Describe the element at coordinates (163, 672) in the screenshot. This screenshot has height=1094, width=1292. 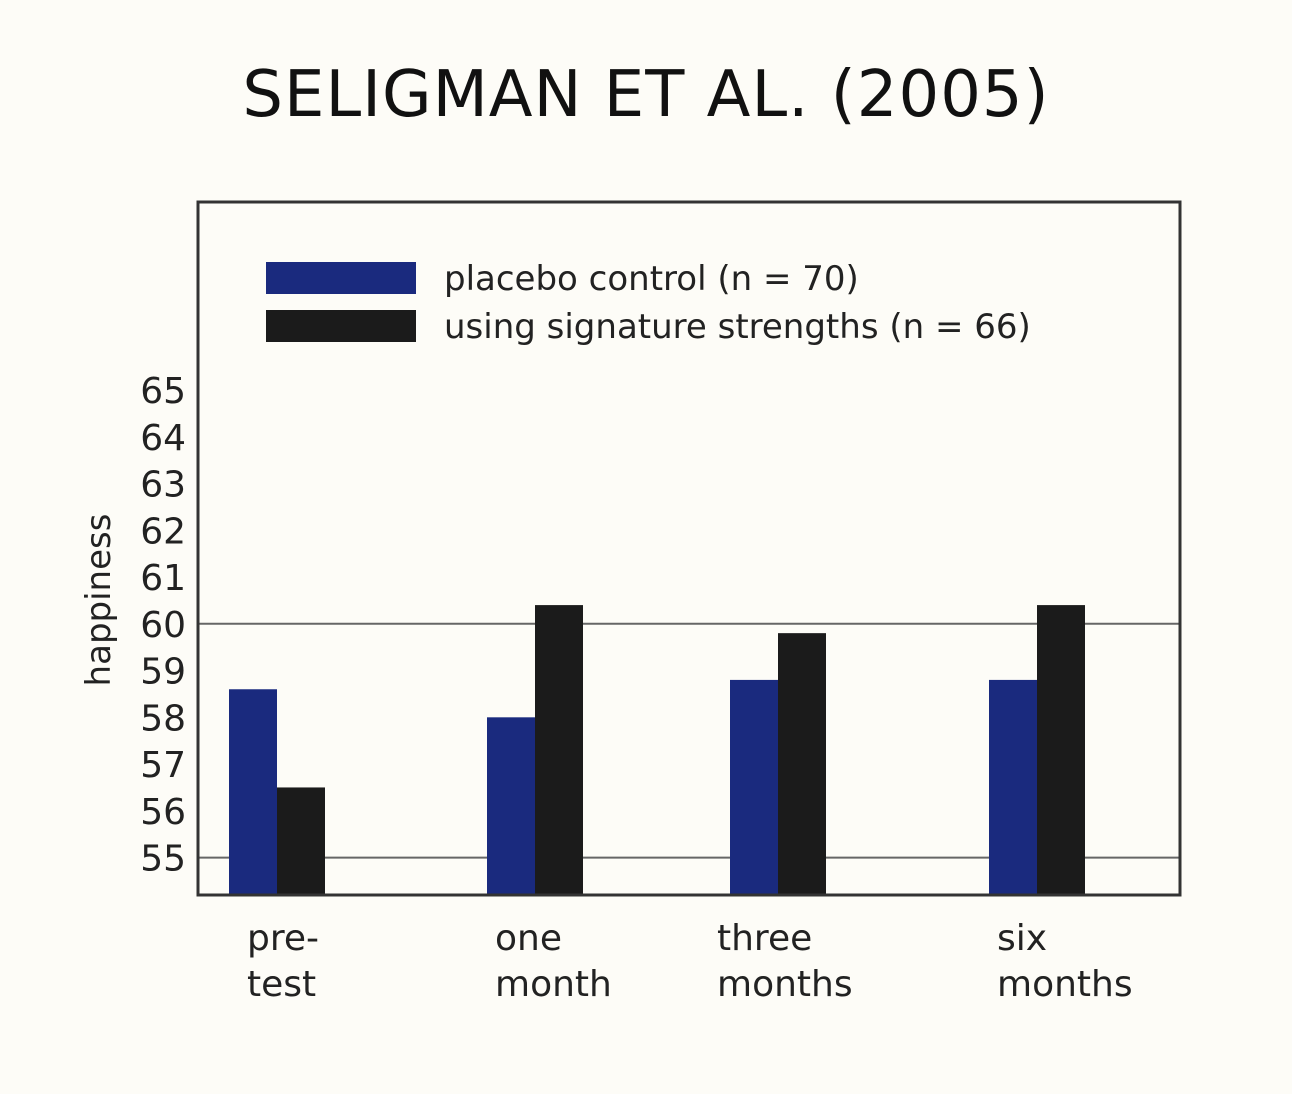
I see `y-tick-label: 59` at that location.